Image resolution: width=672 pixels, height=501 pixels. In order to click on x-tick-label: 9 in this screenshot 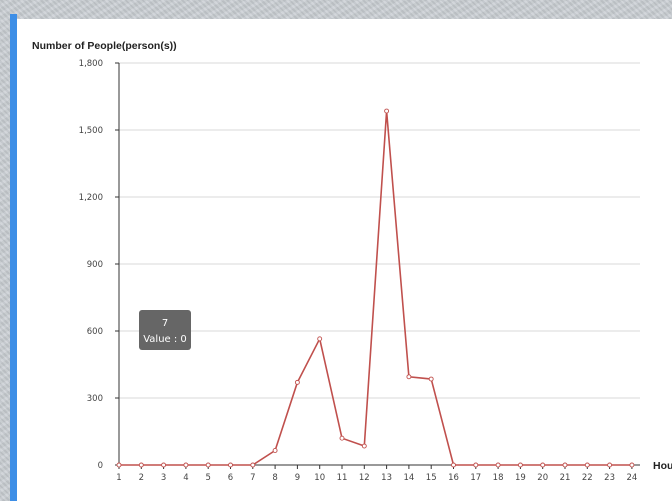, I will do `click(297, 478)`.